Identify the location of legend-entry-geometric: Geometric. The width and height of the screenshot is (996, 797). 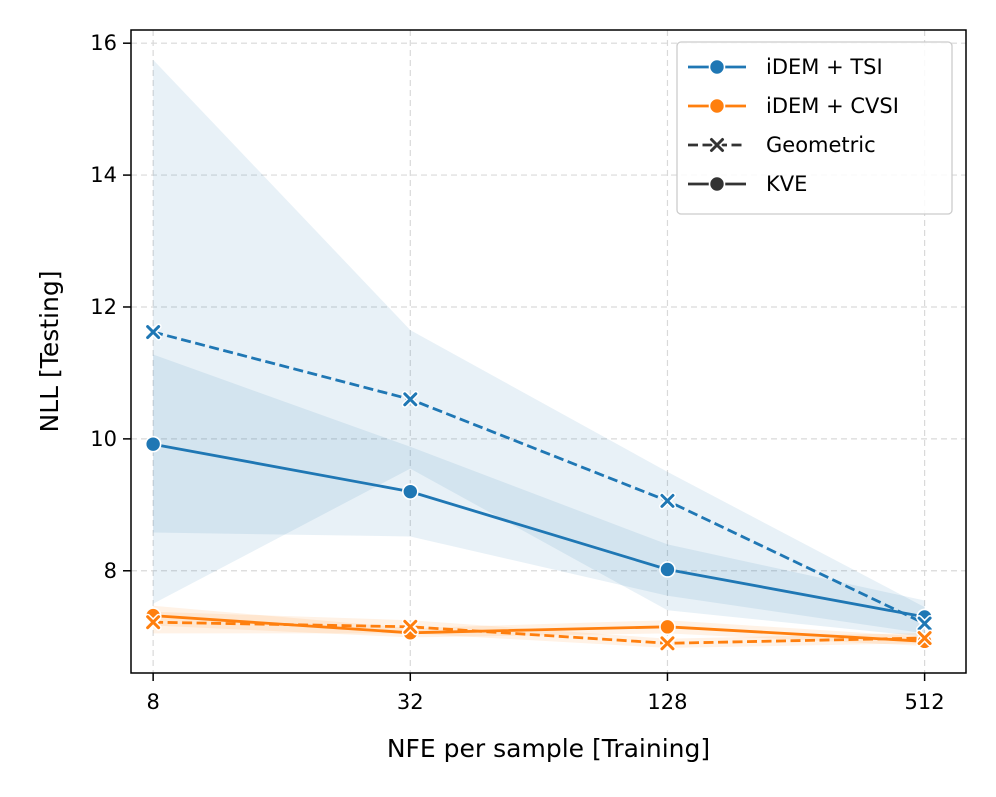
(782, 145).